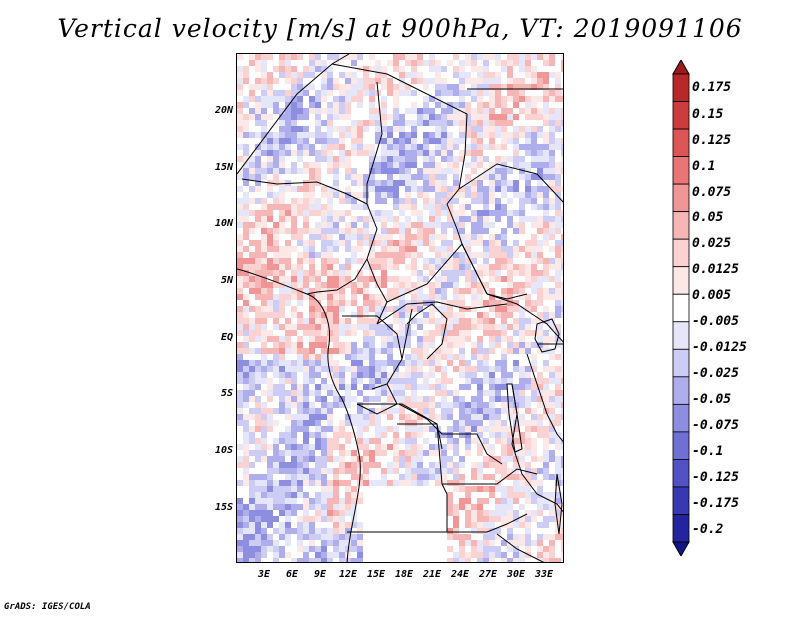 The width and height of the screenshot is (800, 618). Describe the element at coordinates (427, 331) in the screenshot. I see `river-congo` at that location.